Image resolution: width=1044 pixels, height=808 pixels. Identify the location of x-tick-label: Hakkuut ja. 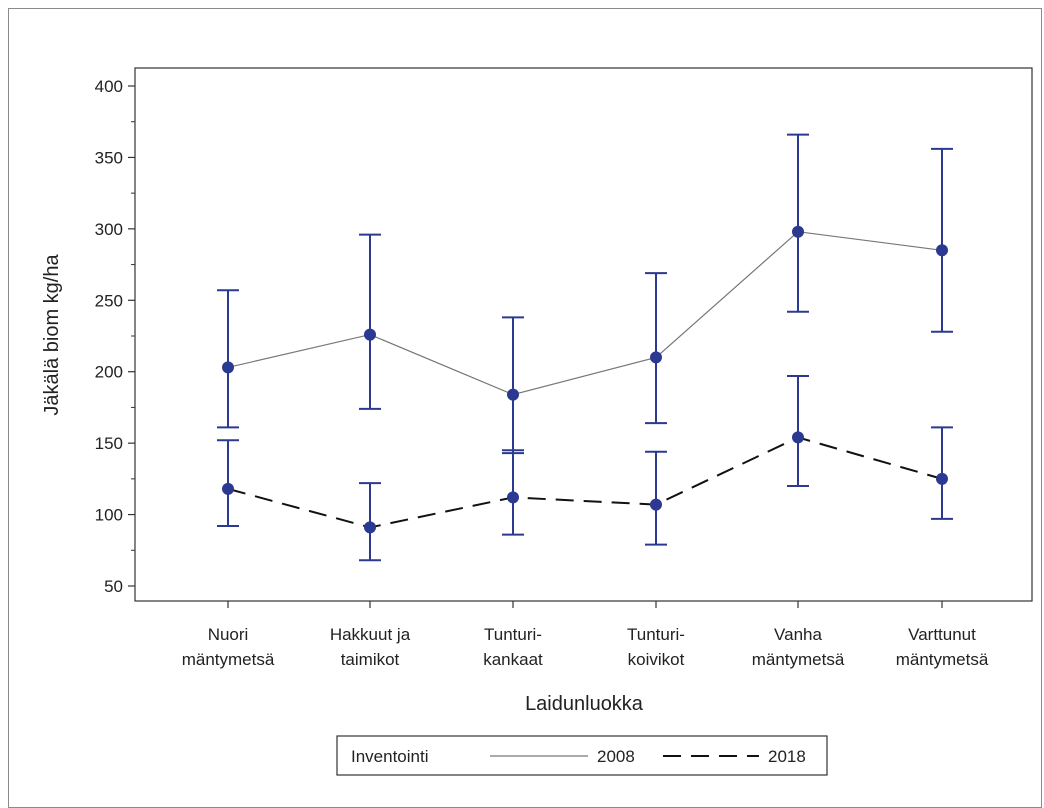
(370, 634).